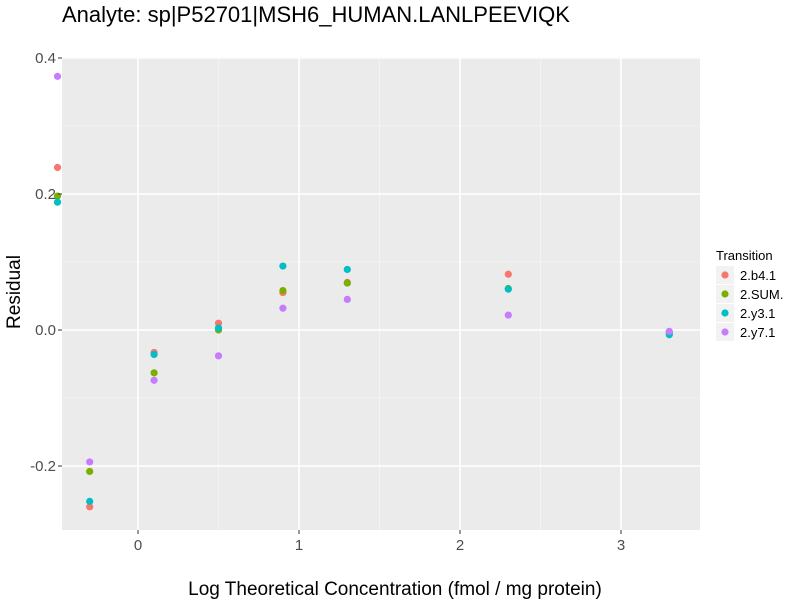 The height and width of the screenshot is (600, 800). I want to click on y-axis-title: Residual, so click(14, 292).